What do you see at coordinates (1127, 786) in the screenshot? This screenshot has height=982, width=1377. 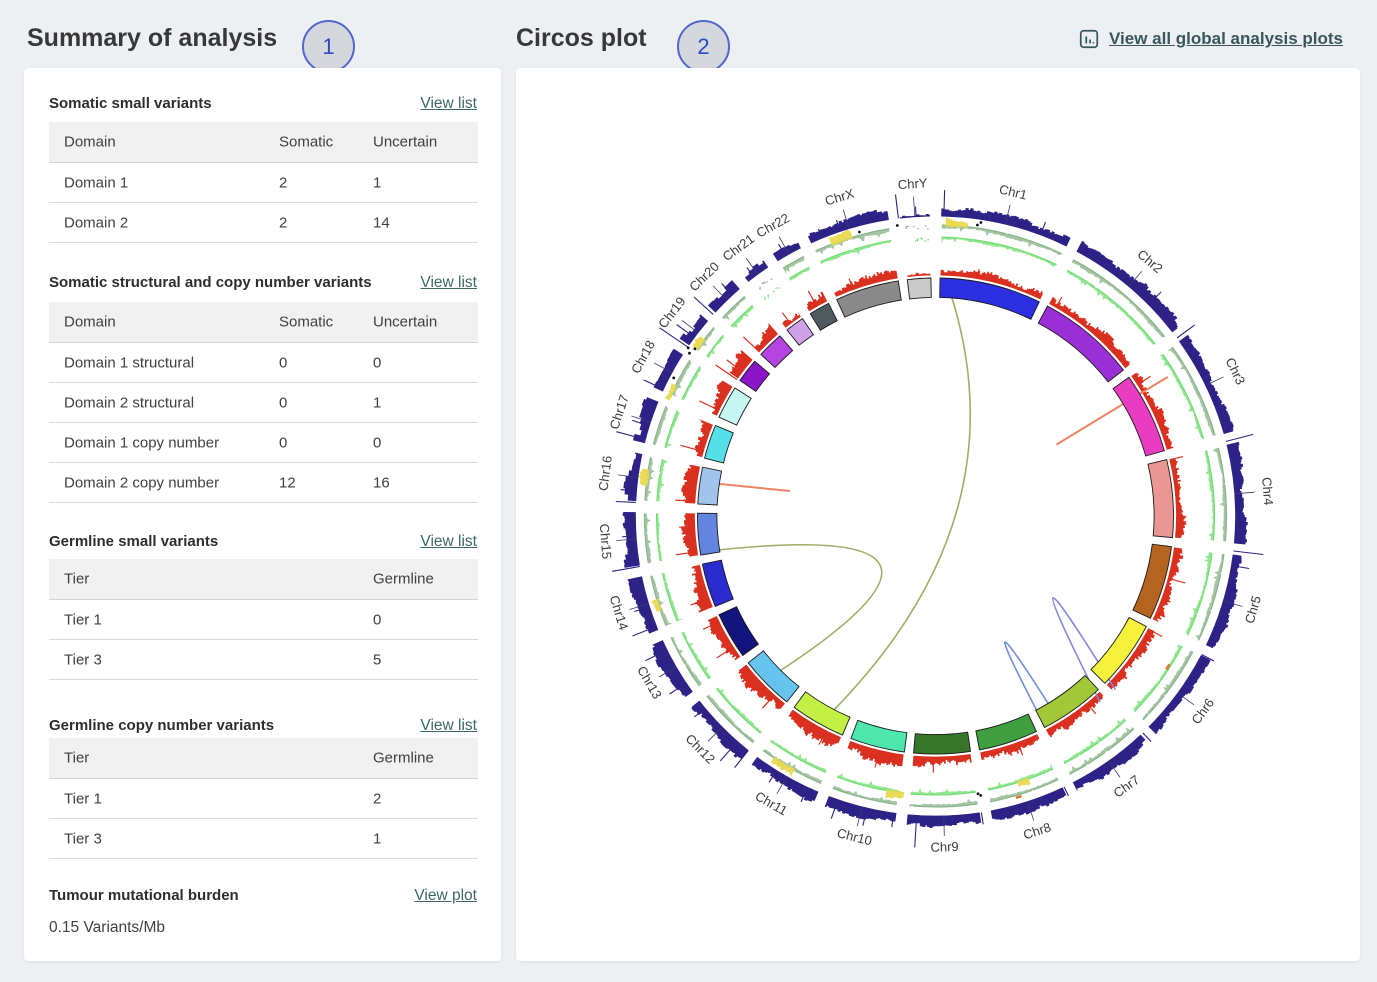 I see `svg-text: Chr7` at bounding box center [1127, 786].